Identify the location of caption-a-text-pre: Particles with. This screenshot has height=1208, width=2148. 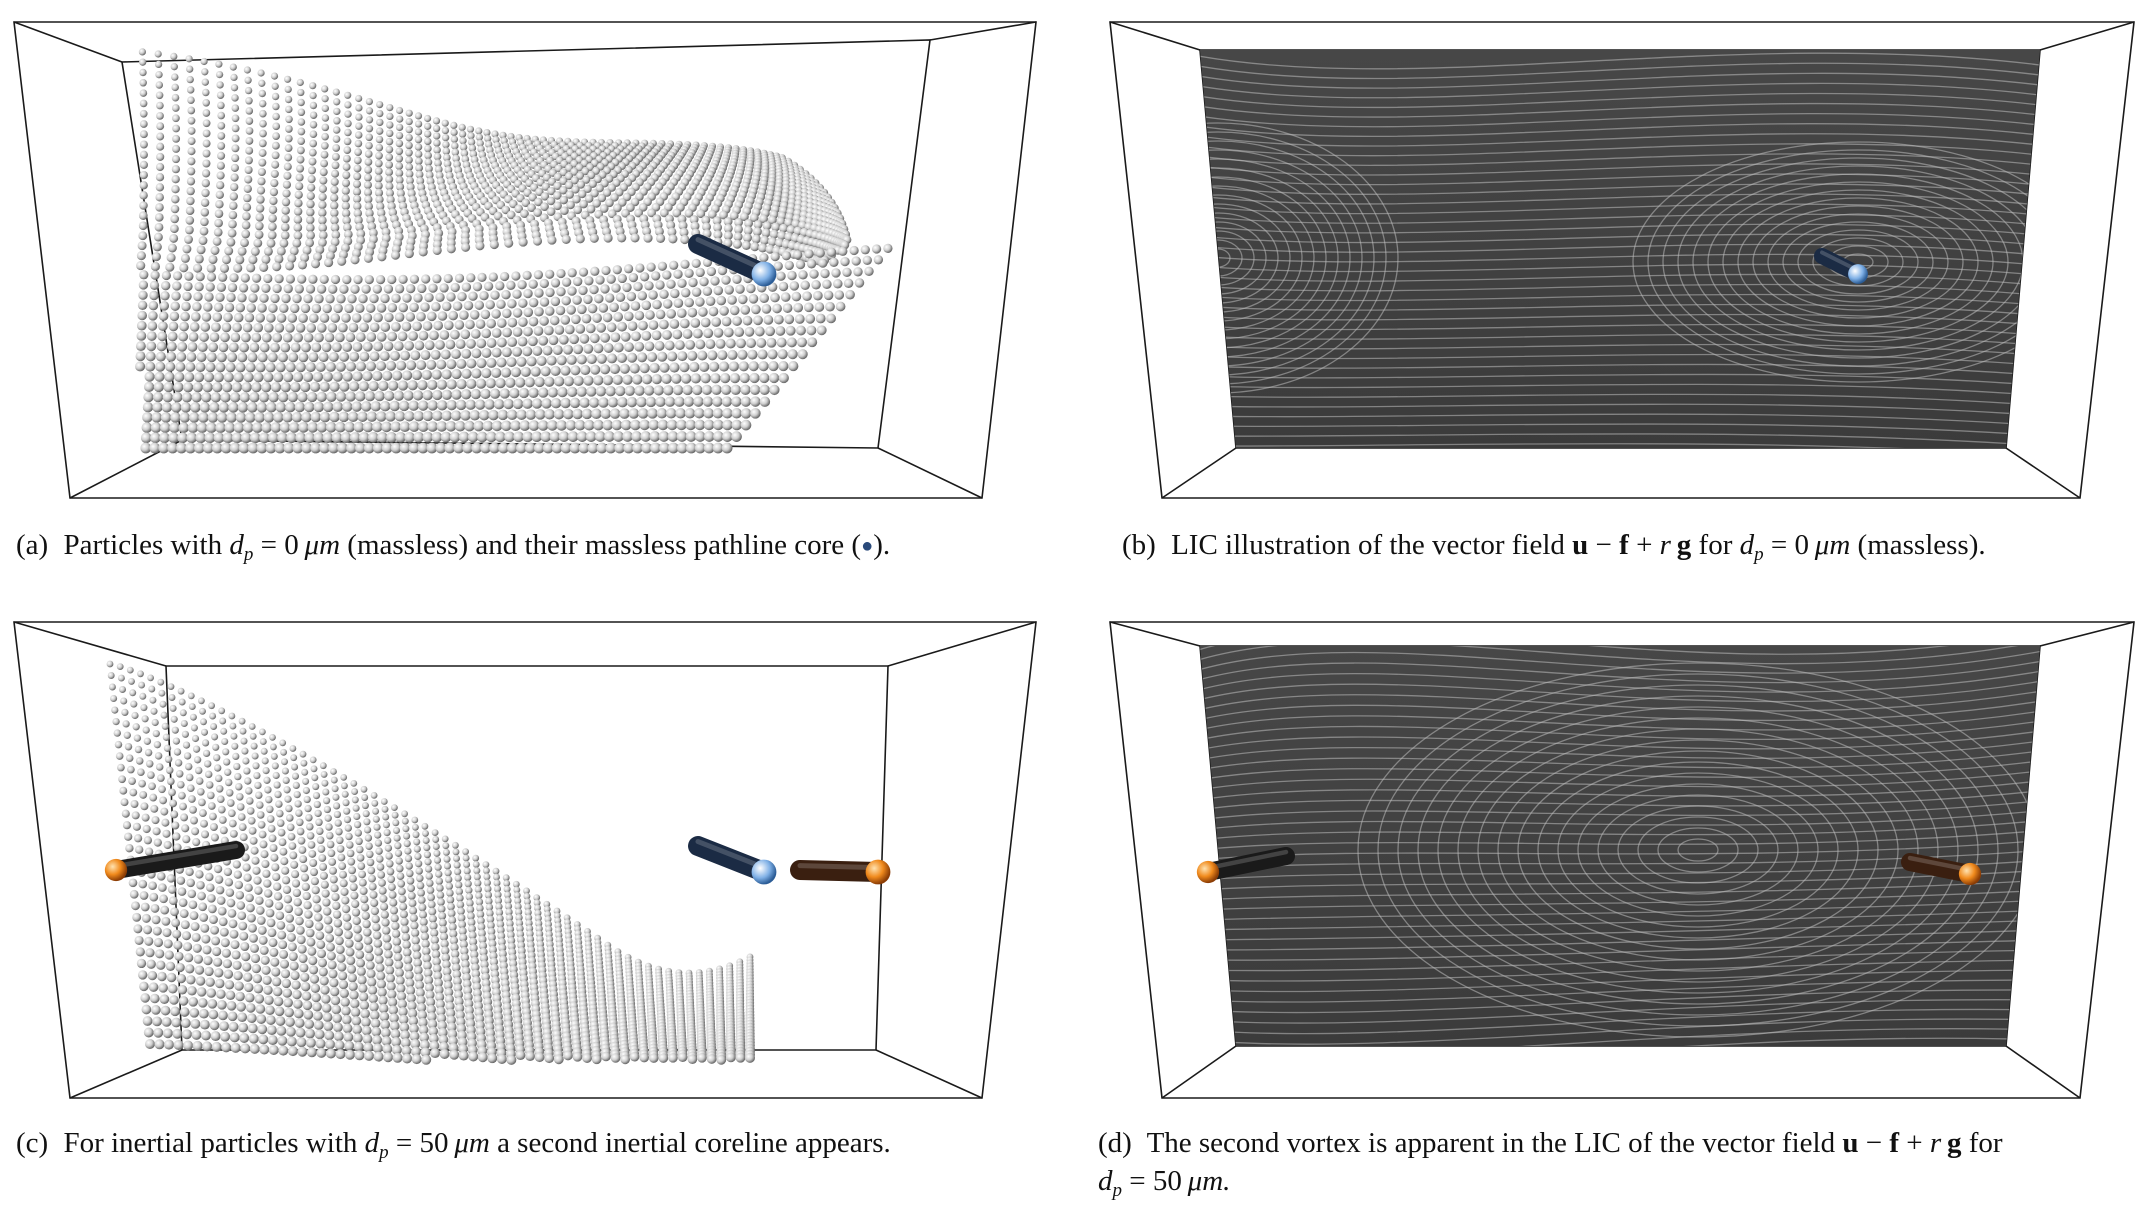
(143, 545).